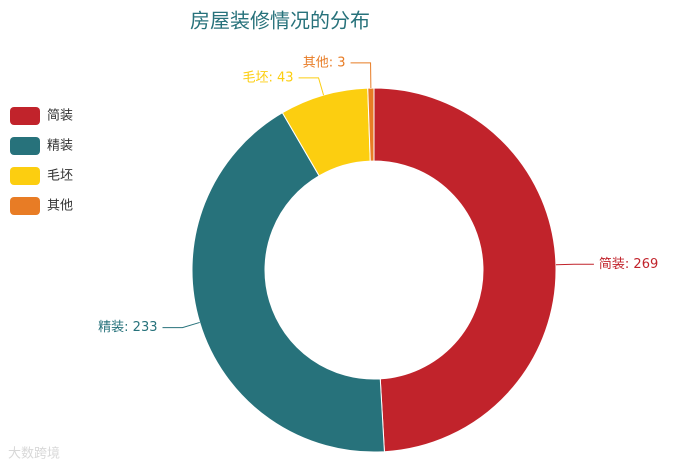  What do you see at coordinates (280, 21) in the screenshot?
I see `chart-title: 房屋装修情况的分布` at bounding box center [280, 21].